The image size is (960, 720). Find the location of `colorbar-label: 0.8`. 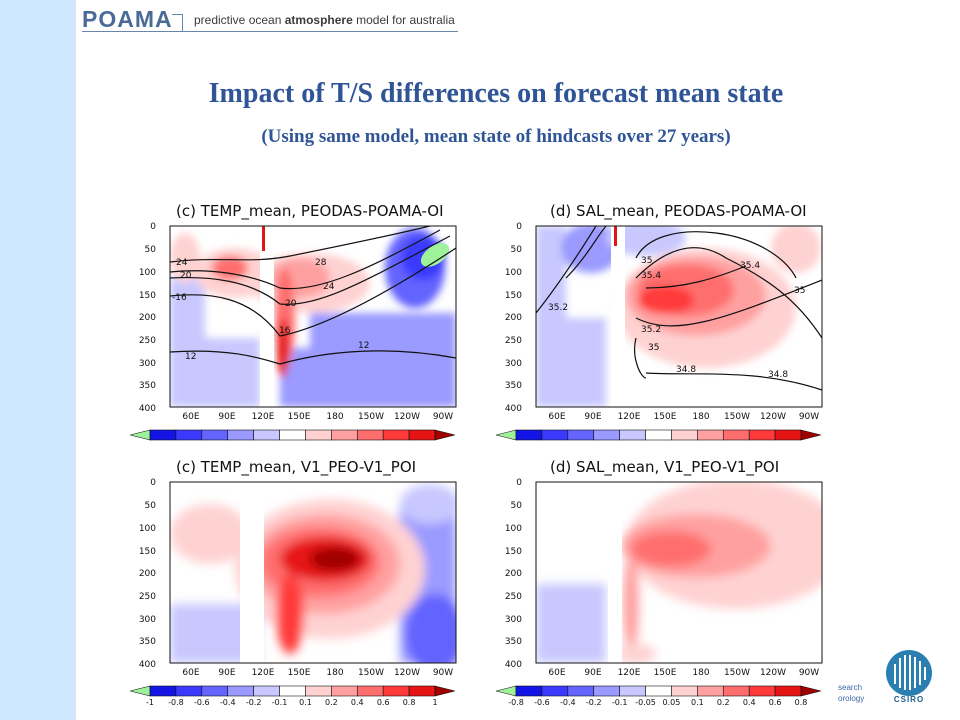

colorbar-label: 0.8 is located at coordinates (801, 702).